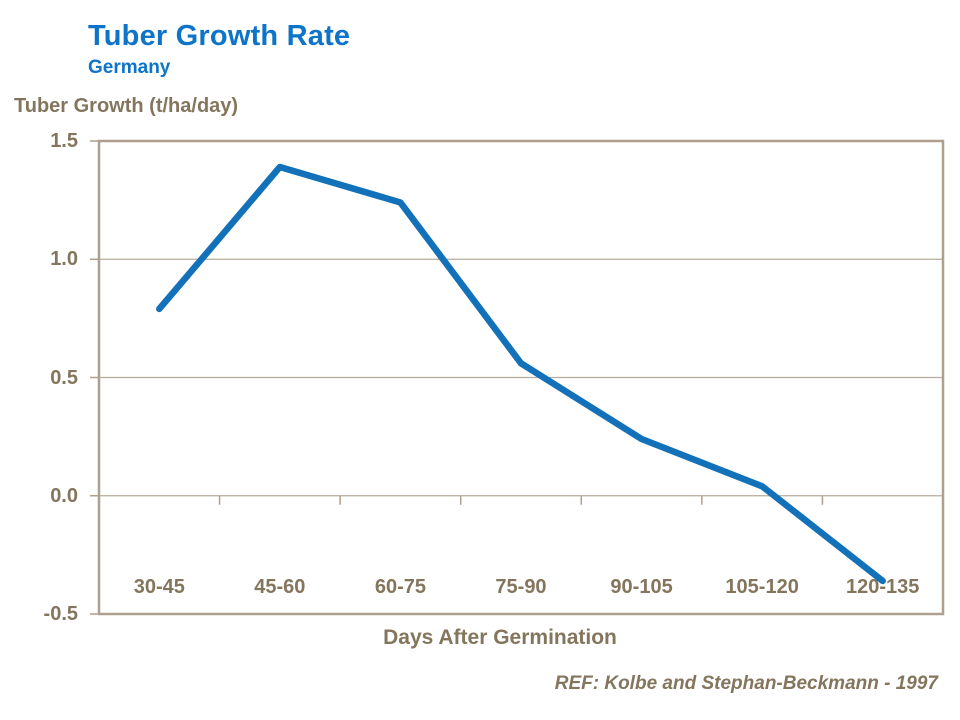  Describe the element at coordinates (64, 141) in the screenshot. I see `y-tick-label: 1.5` at that location.